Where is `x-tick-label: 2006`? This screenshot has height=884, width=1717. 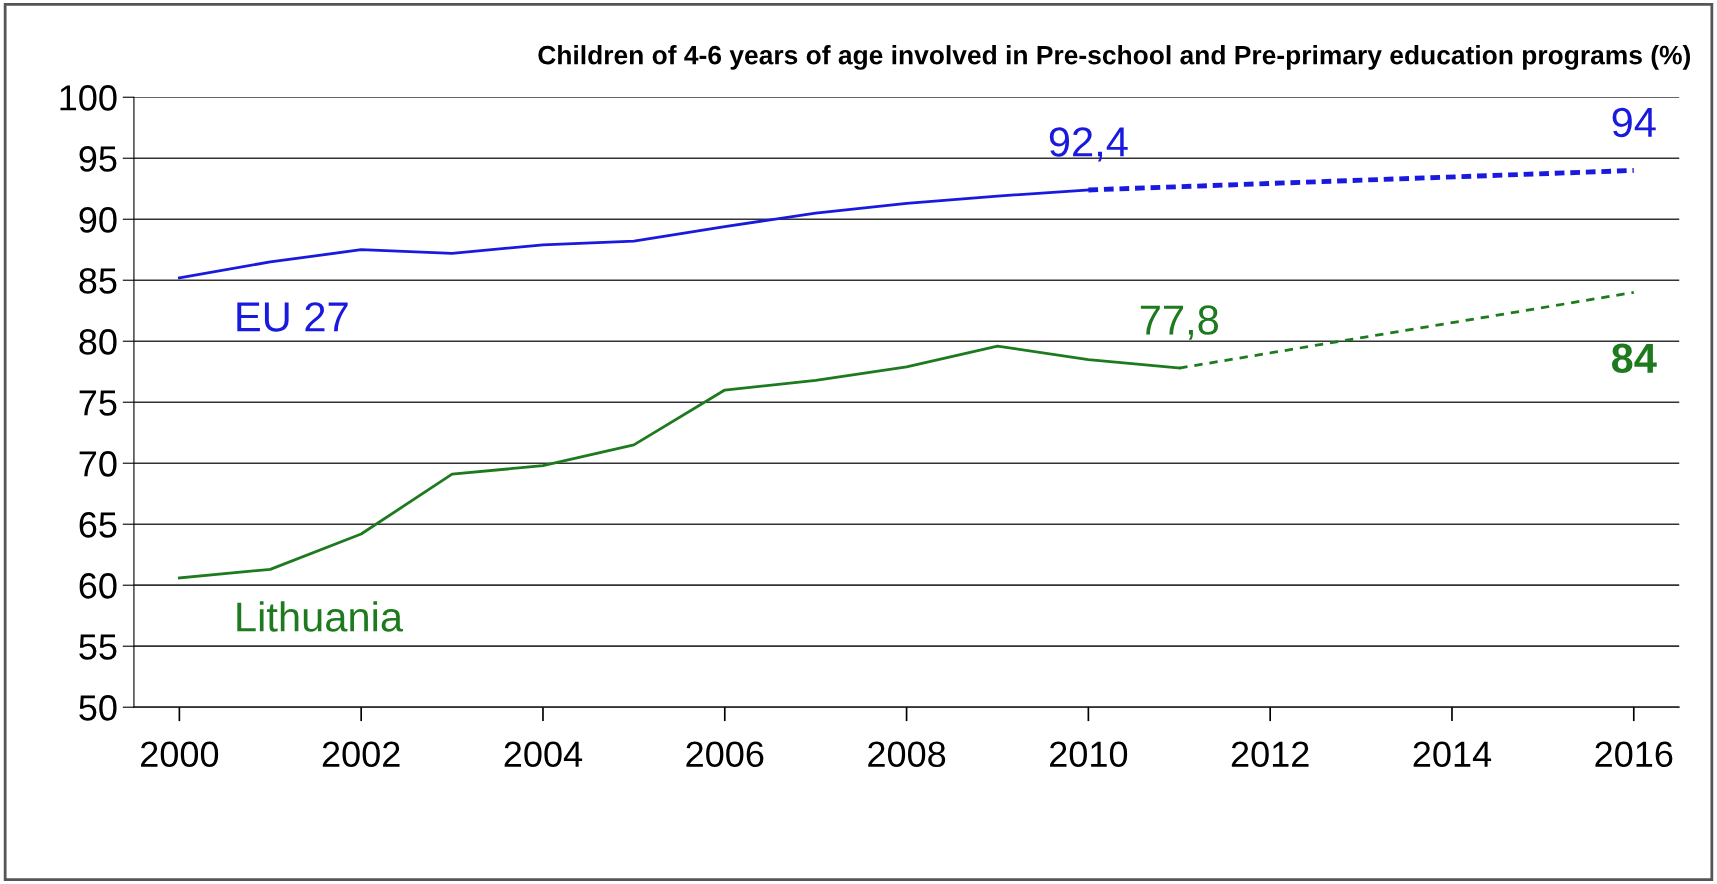
x-tick-label: 2006 is located at coordinates (725, 754).